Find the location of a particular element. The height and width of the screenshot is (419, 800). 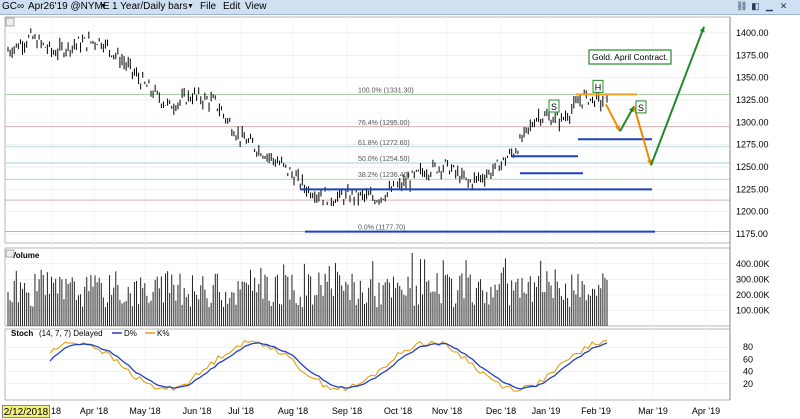

close-icon: ✕ is located at coordinates (783, 6).